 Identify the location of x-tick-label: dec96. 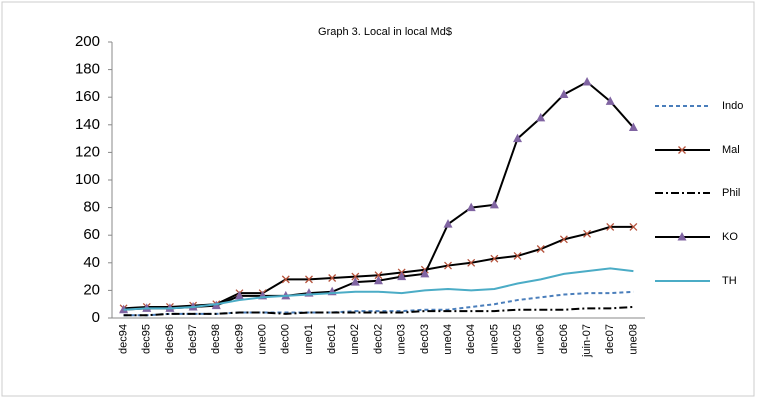
(170, 339).